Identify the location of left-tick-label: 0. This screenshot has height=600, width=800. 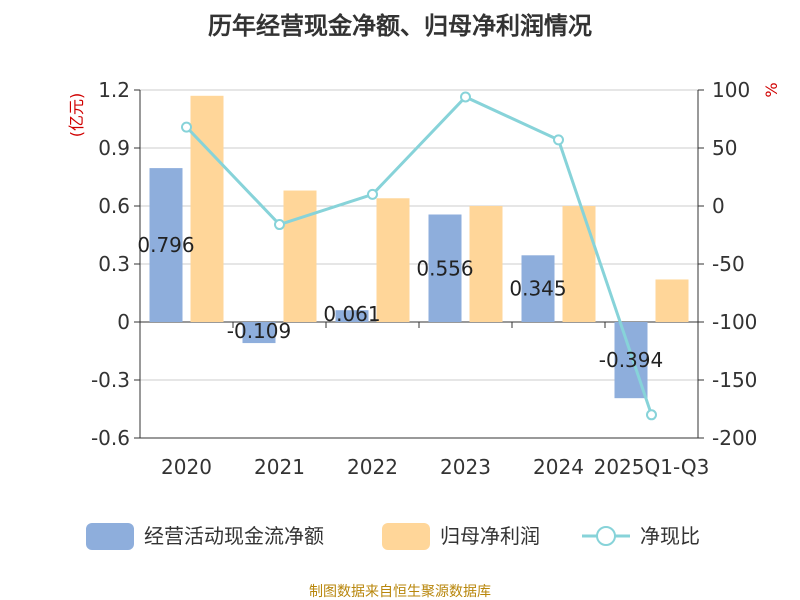
(123, 322).